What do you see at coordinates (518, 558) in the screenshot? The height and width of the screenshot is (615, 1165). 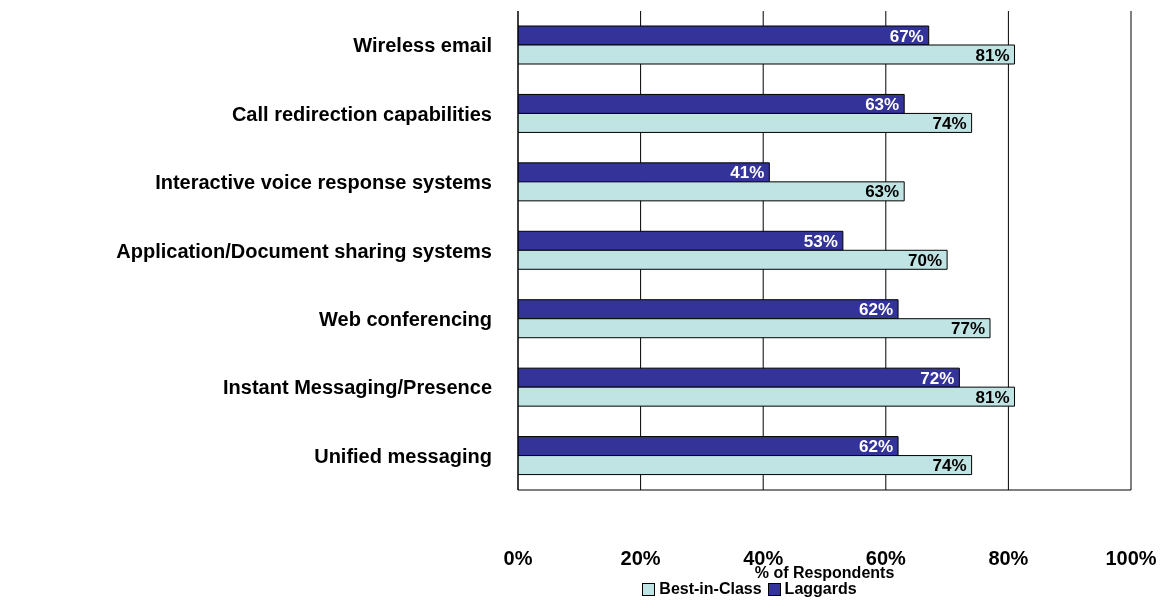 I see `x-tick-label: 0%` at bounding box center [518, 558].